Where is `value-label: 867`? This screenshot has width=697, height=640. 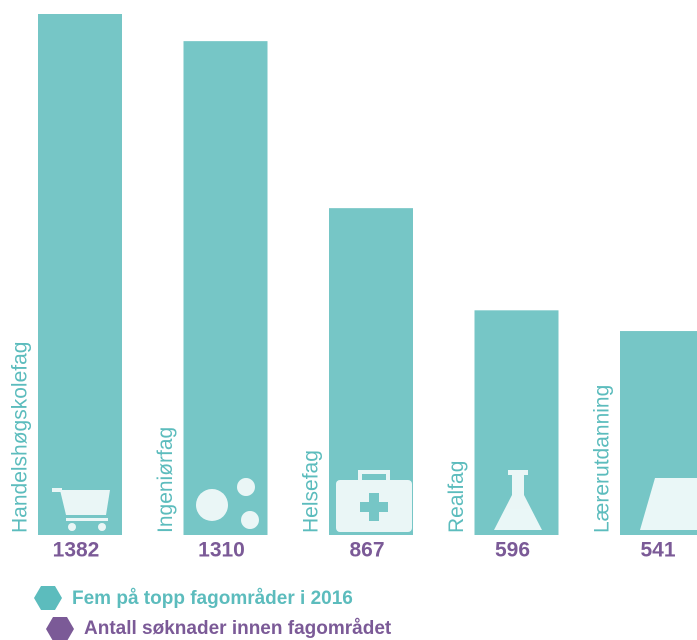
value-label: 867 is located at coordinates (366, 550).